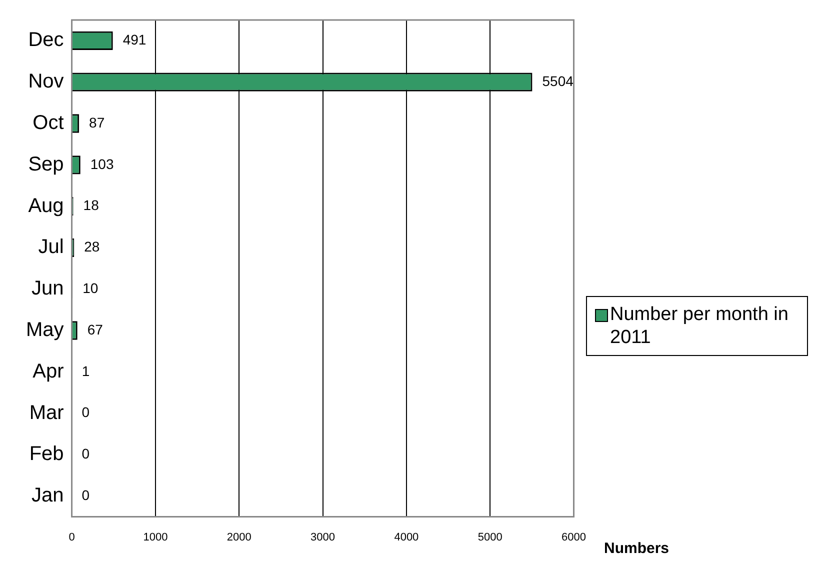 Image resolution: width=827 pixels, height=568 pixels. Describe the element at coordinates (92, 246) in the screenshot. I see `data-label: 28` at that location.